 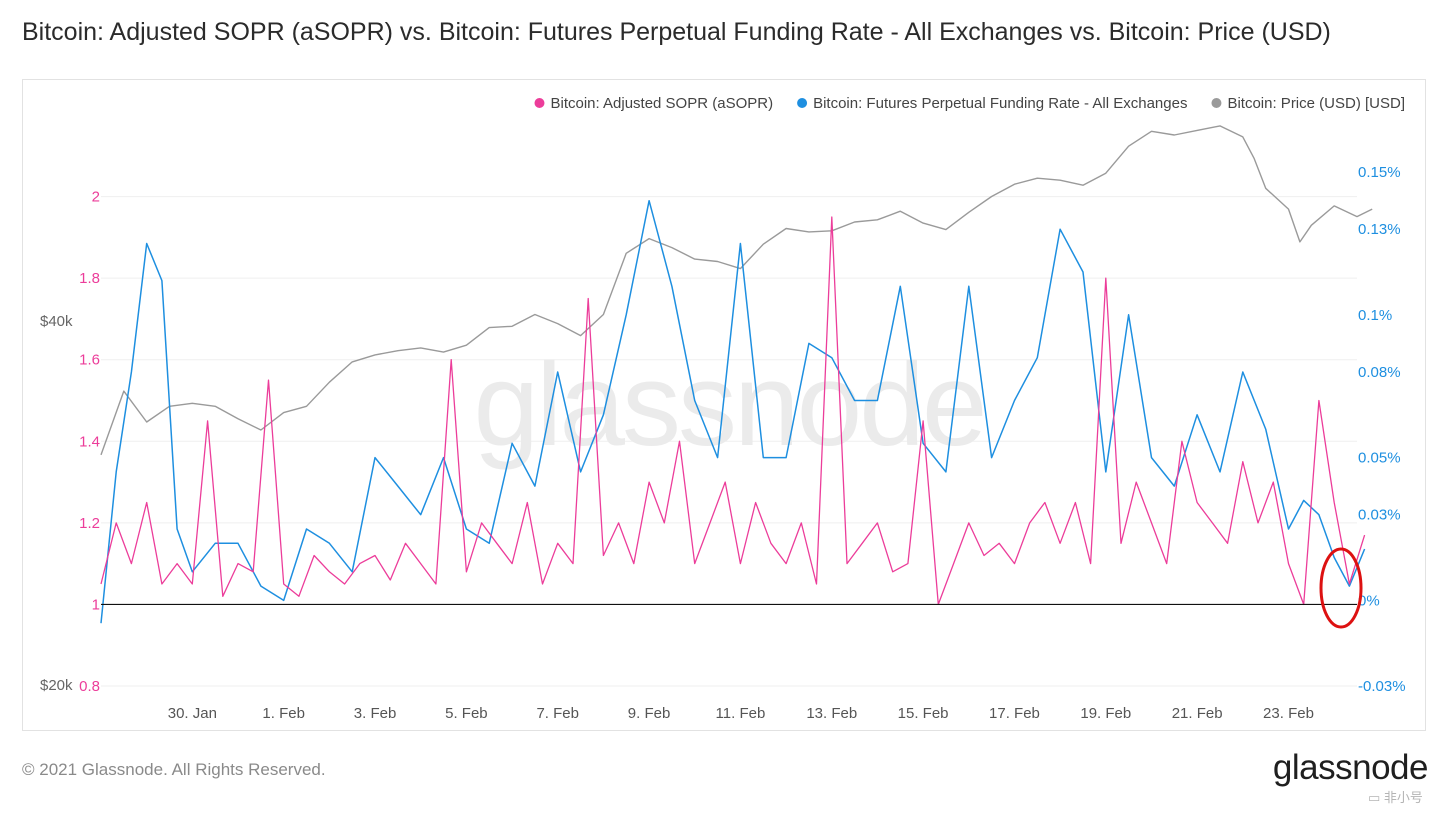 I want to click on legend-label: Bitcoin: Adjusted SOPR (aSOPR), so click(x=661, y=103).